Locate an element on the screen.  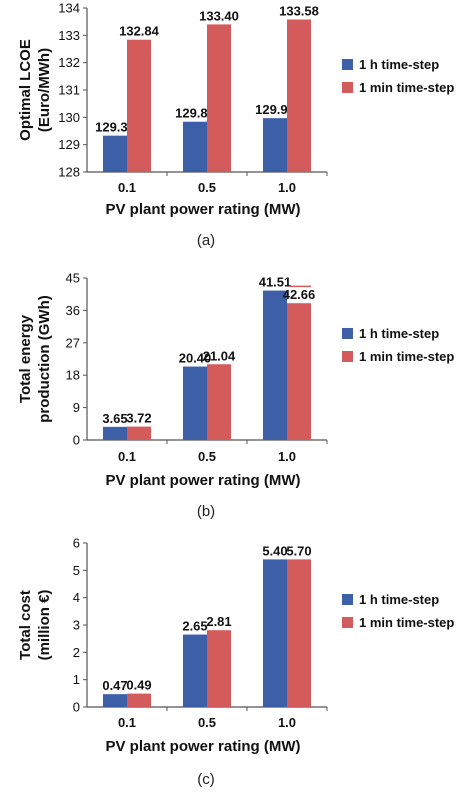
data-label: 0.47 is located at coordinates (114, 685).